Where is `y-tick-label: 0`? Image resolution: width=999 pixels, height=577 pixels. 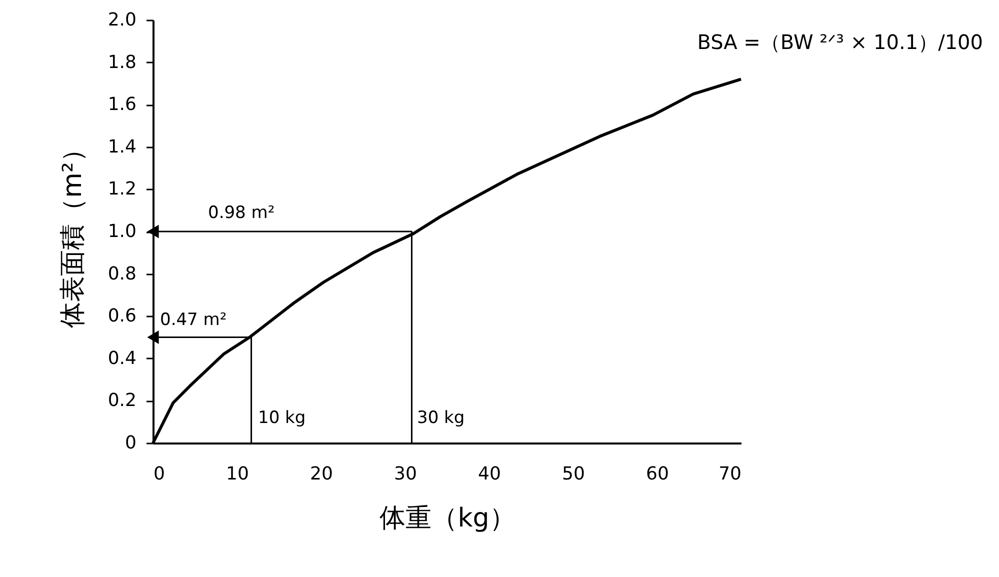
y-tick-label: 0 is located at coordinates (130, 443).